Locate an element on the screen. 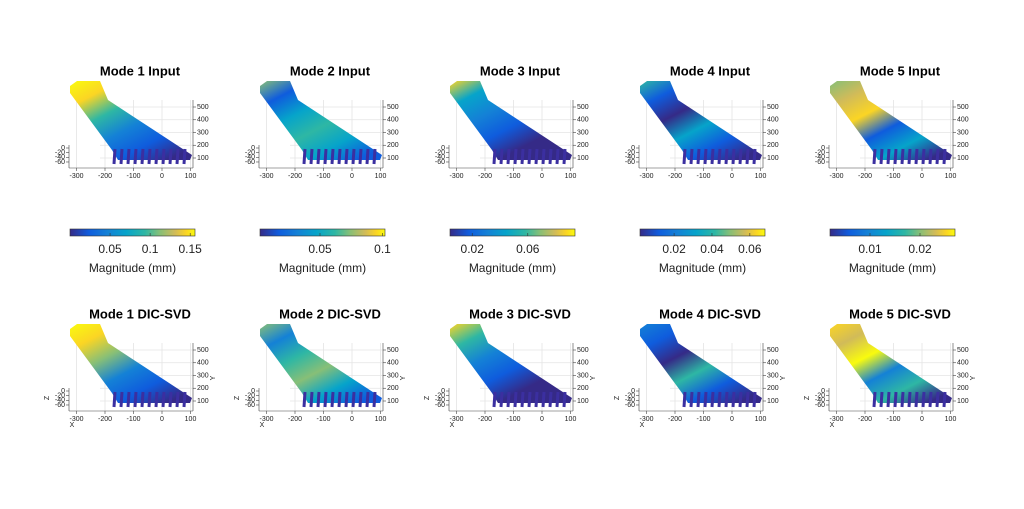 This screenshot has height=509, width=1024. panel-title: Mode 3 DIC-SVD is located at coordinates (520, 313).